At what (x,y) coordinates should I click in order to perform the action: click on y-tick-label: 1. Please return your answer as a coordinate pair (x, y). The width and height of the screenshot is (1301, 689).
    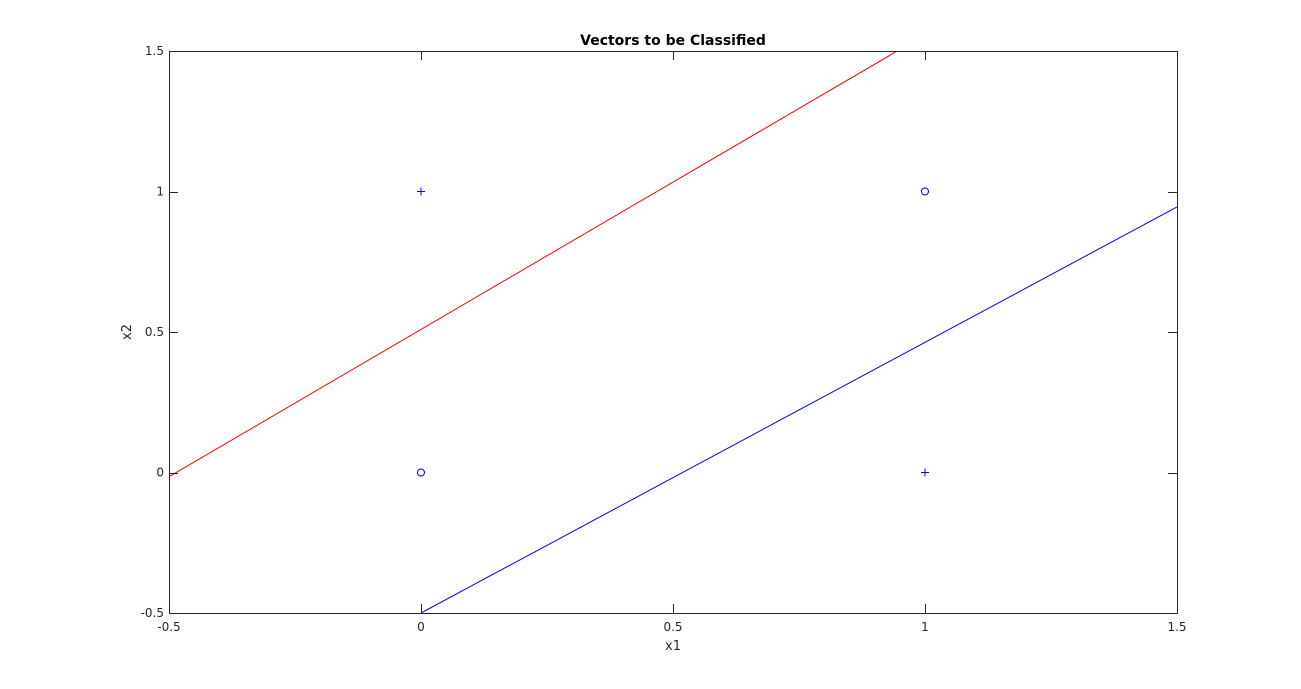
    Looking at the image, I should click on (160, 192).